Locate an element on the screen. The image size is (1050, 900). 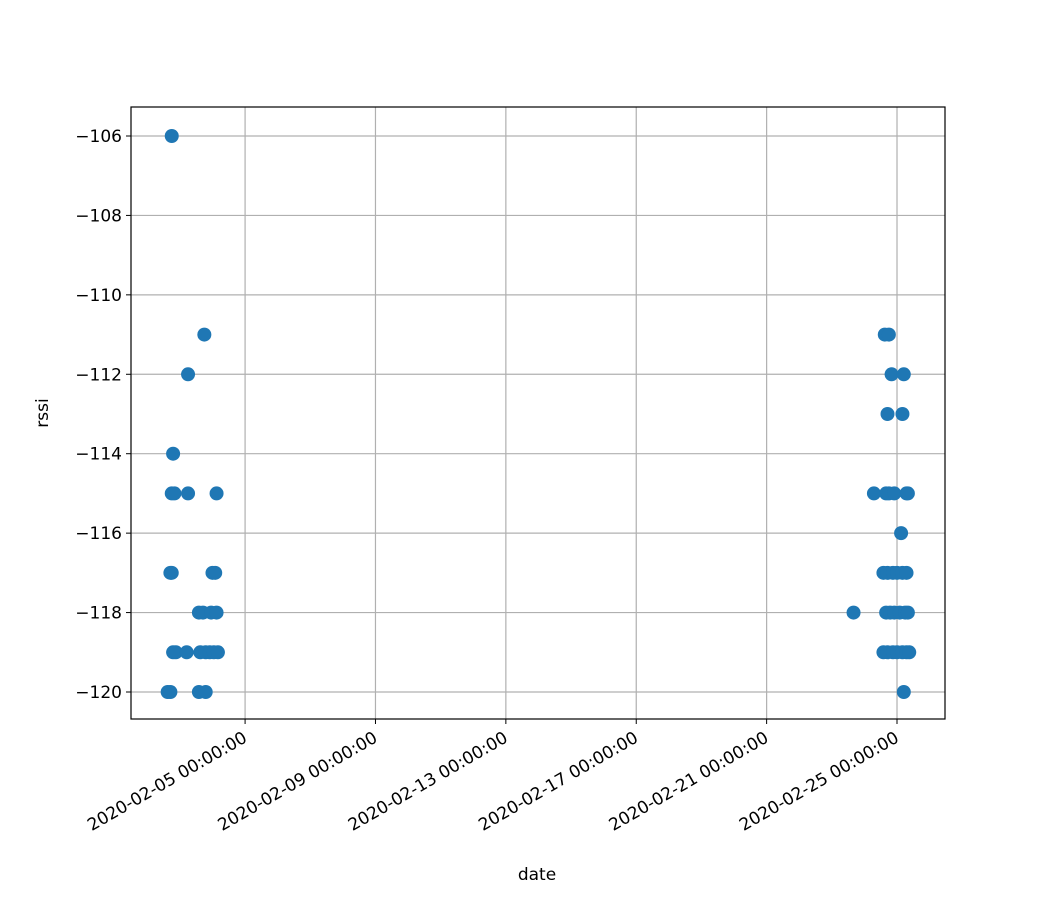
y-tick-label: −108 is located at coordinates (98, 216).